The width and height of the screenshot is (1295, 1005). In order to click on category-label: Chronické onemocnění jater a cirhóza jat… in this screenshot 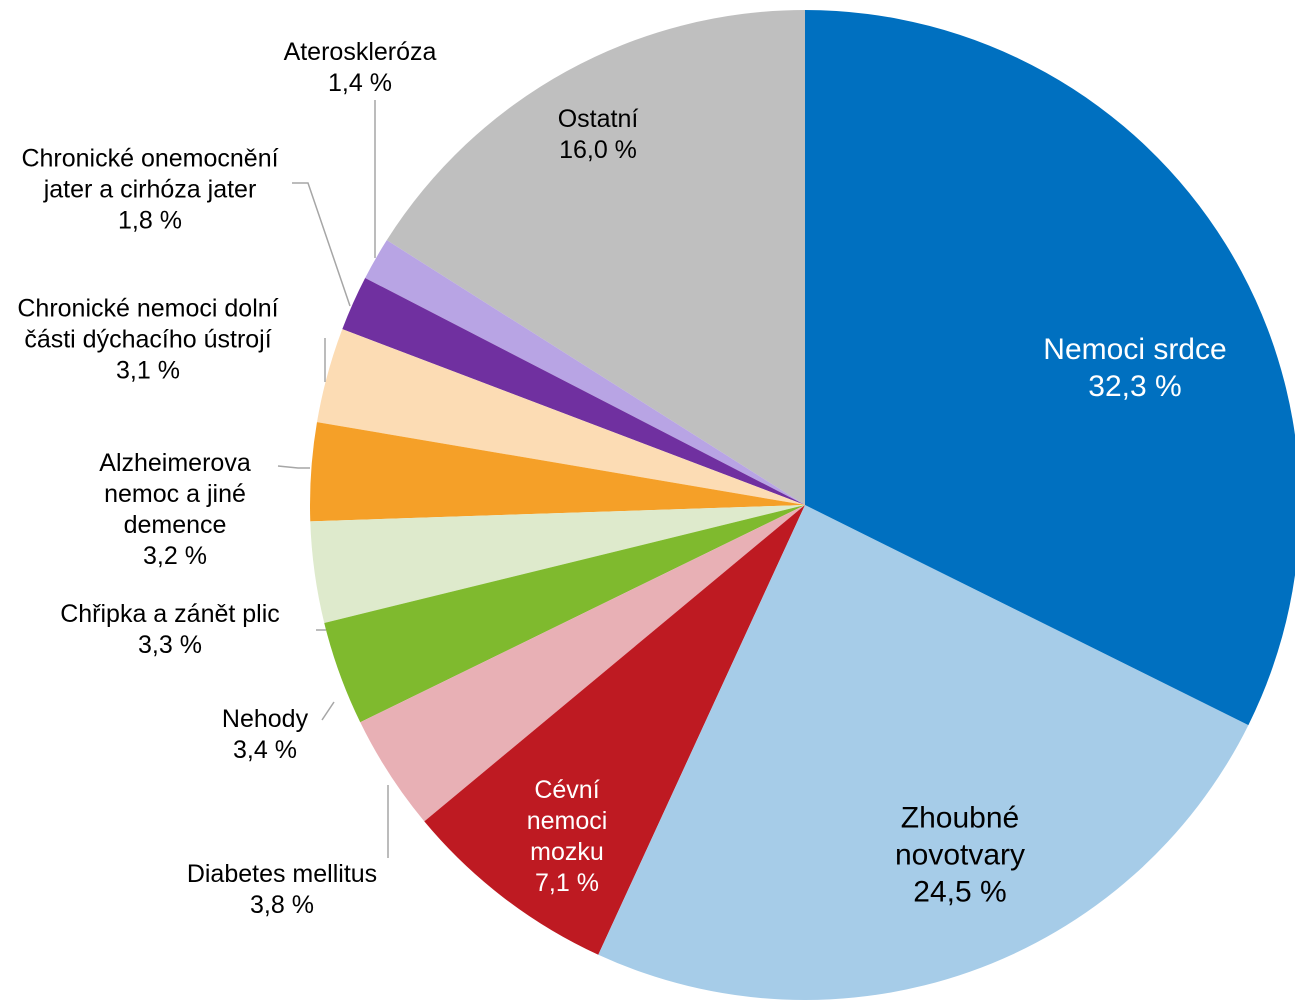, I will do `click(150, 174)`.